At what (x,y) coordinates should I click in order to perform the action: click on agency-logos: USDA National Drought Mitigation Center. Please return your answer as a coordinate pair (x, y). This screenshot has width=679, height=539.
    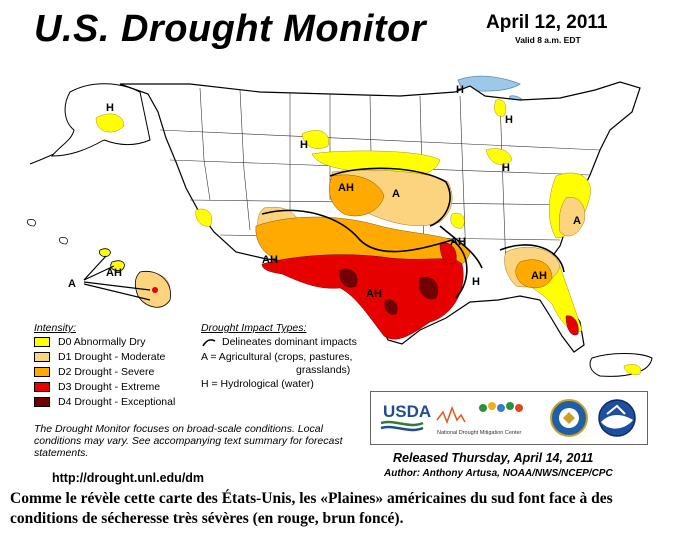
    Looking at the image, I should click on (509, 418).